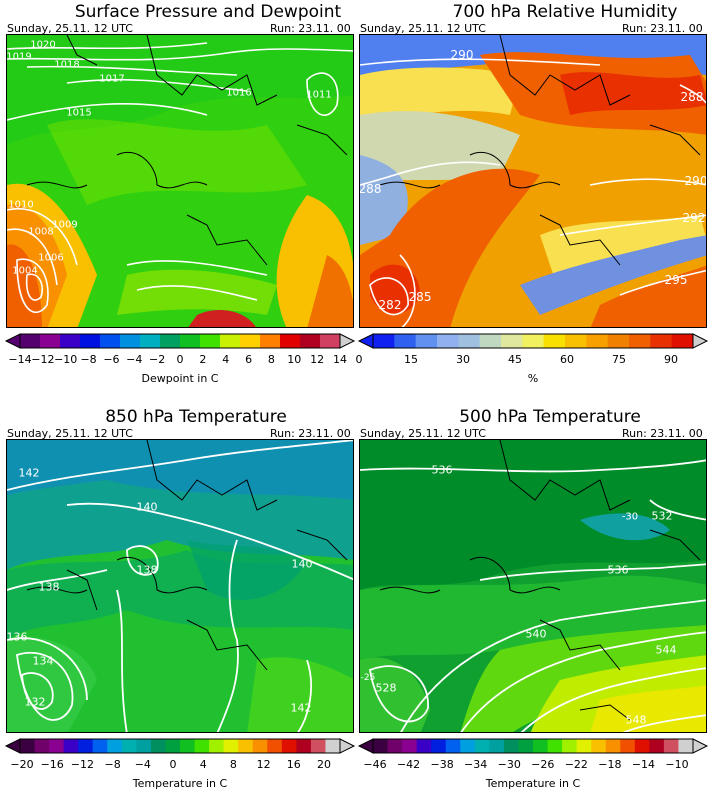 This screenshot has width=715, height=800. I want to click on colorbar-tick-label: 0, so click(180, 359).